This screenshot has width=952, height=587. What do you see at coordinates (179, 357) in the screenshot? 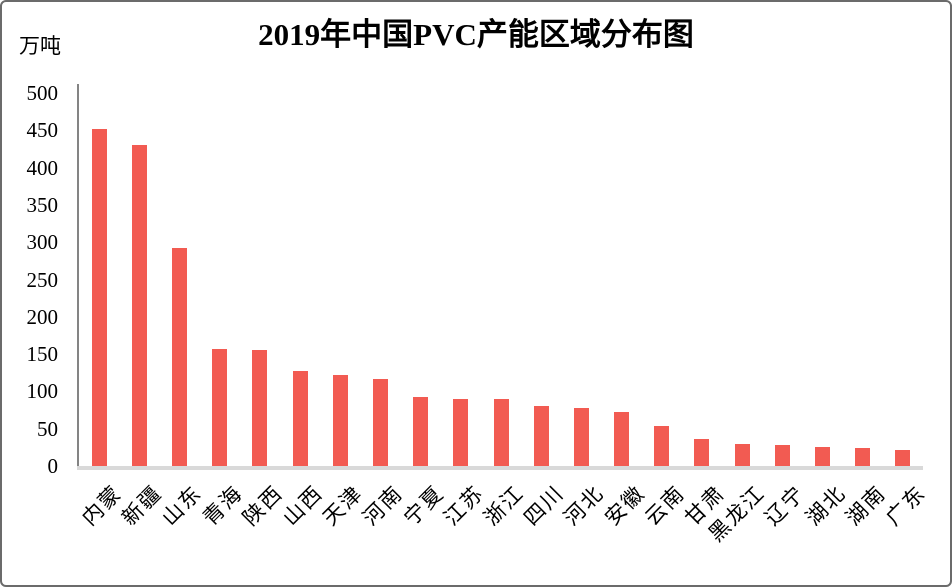
I see `bar-山东` at bounding box center [179, 357].